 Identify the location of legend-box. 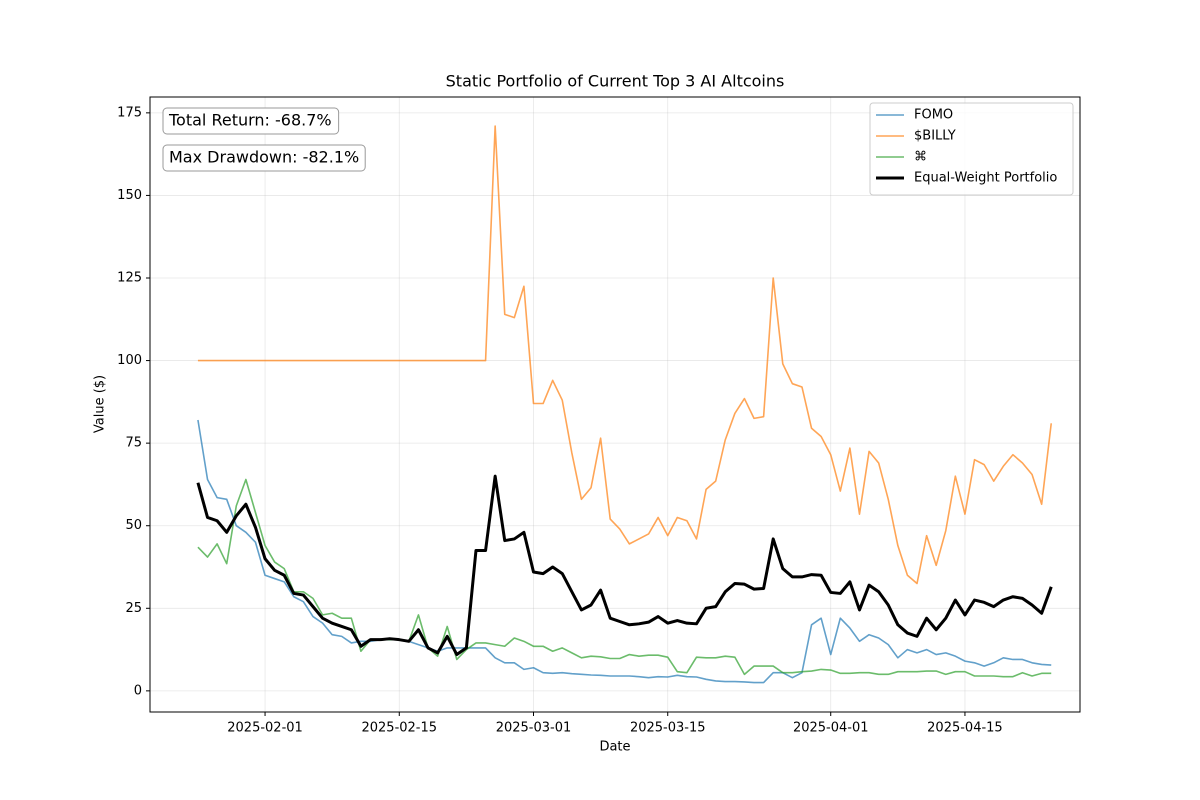
(971, 149).